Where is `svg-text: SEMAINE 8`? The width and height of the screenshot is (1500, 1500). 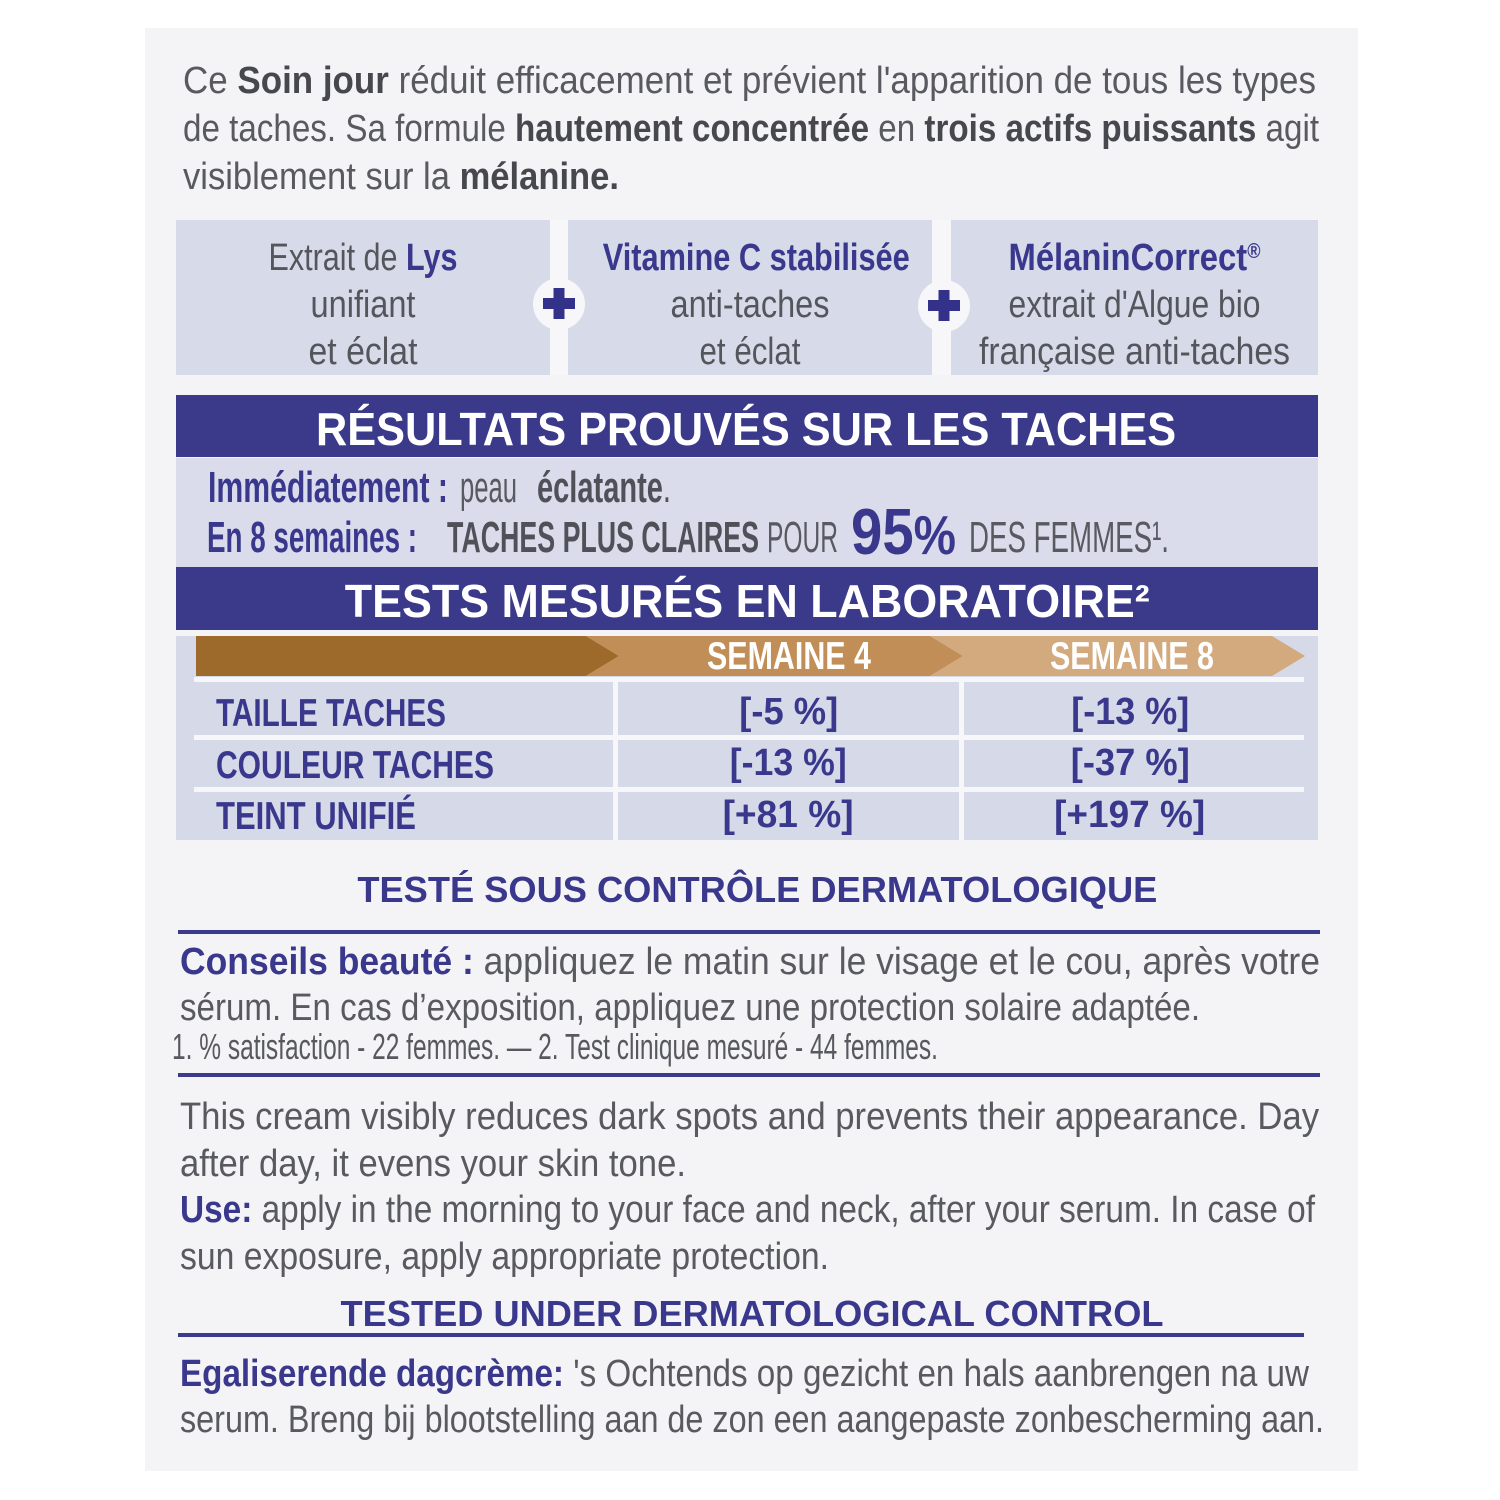 svg-text: SEMAINE 8 is located at coordinates (1132, 656).